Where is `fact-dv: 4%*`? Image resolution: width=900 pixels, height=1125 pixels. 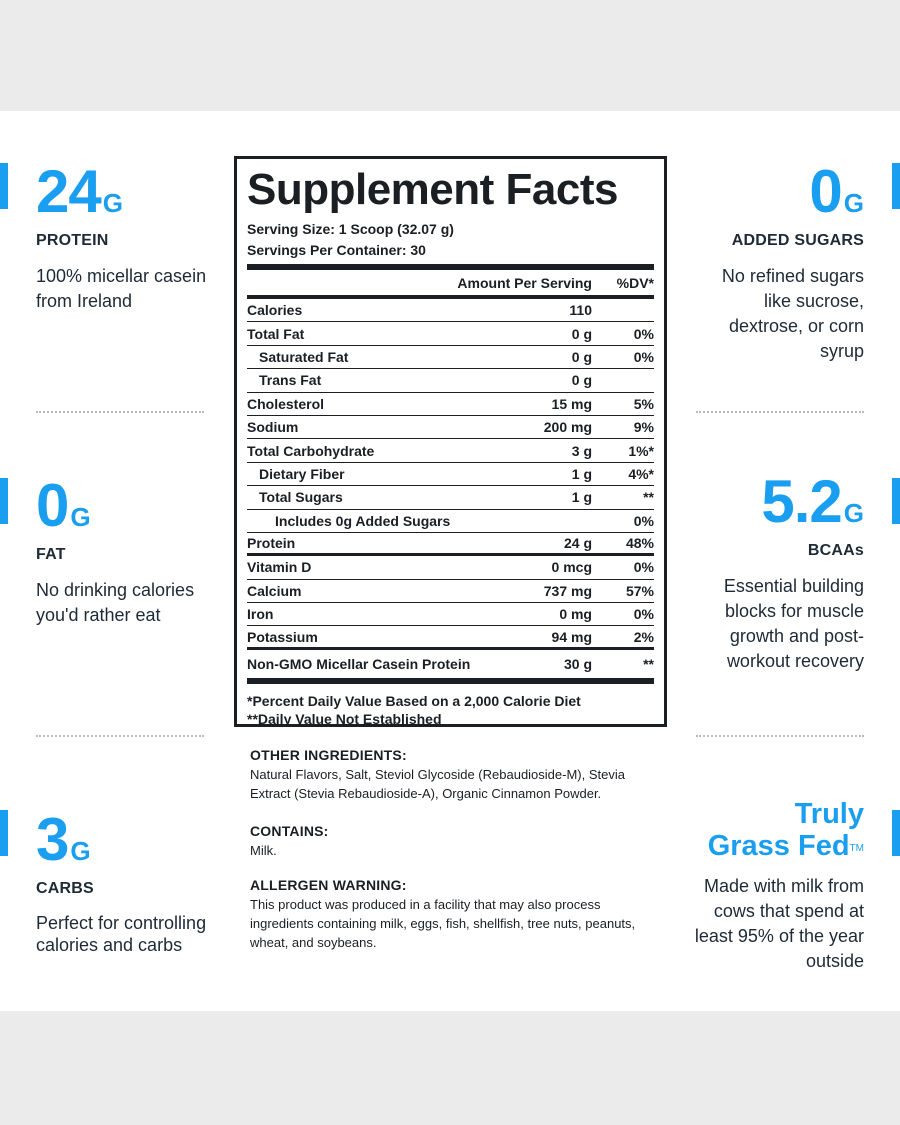 fact-dv: 4%* is located at coordinates (641, 473).